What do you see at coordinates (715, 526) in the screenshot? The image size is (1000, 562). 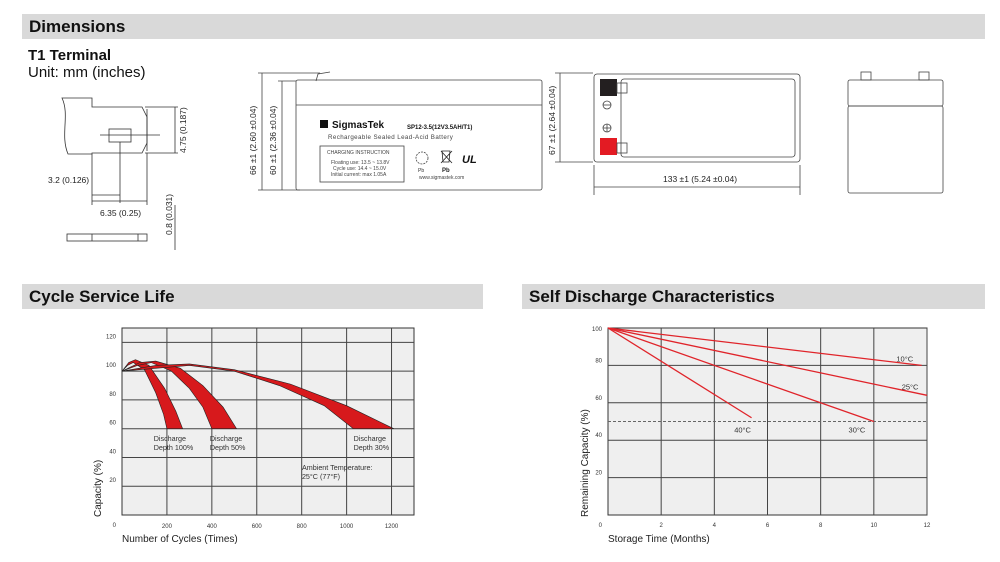 I see `x-tick-label: 4` at bounding box center [715, 526].